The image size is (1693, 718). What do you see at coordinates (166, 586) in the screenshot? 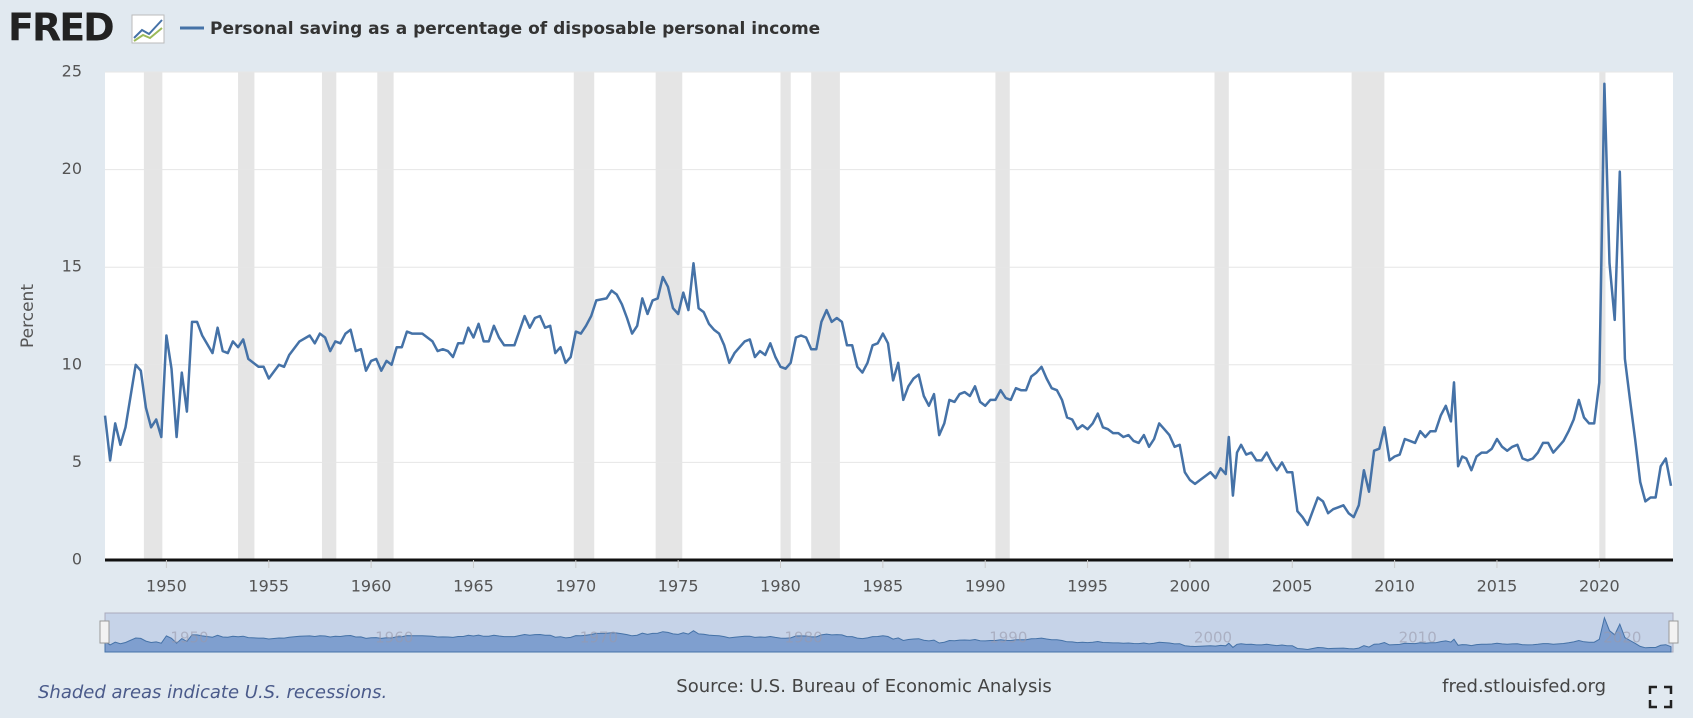
I see `x-tick-label: 1950` at bounding box center [166, 586].